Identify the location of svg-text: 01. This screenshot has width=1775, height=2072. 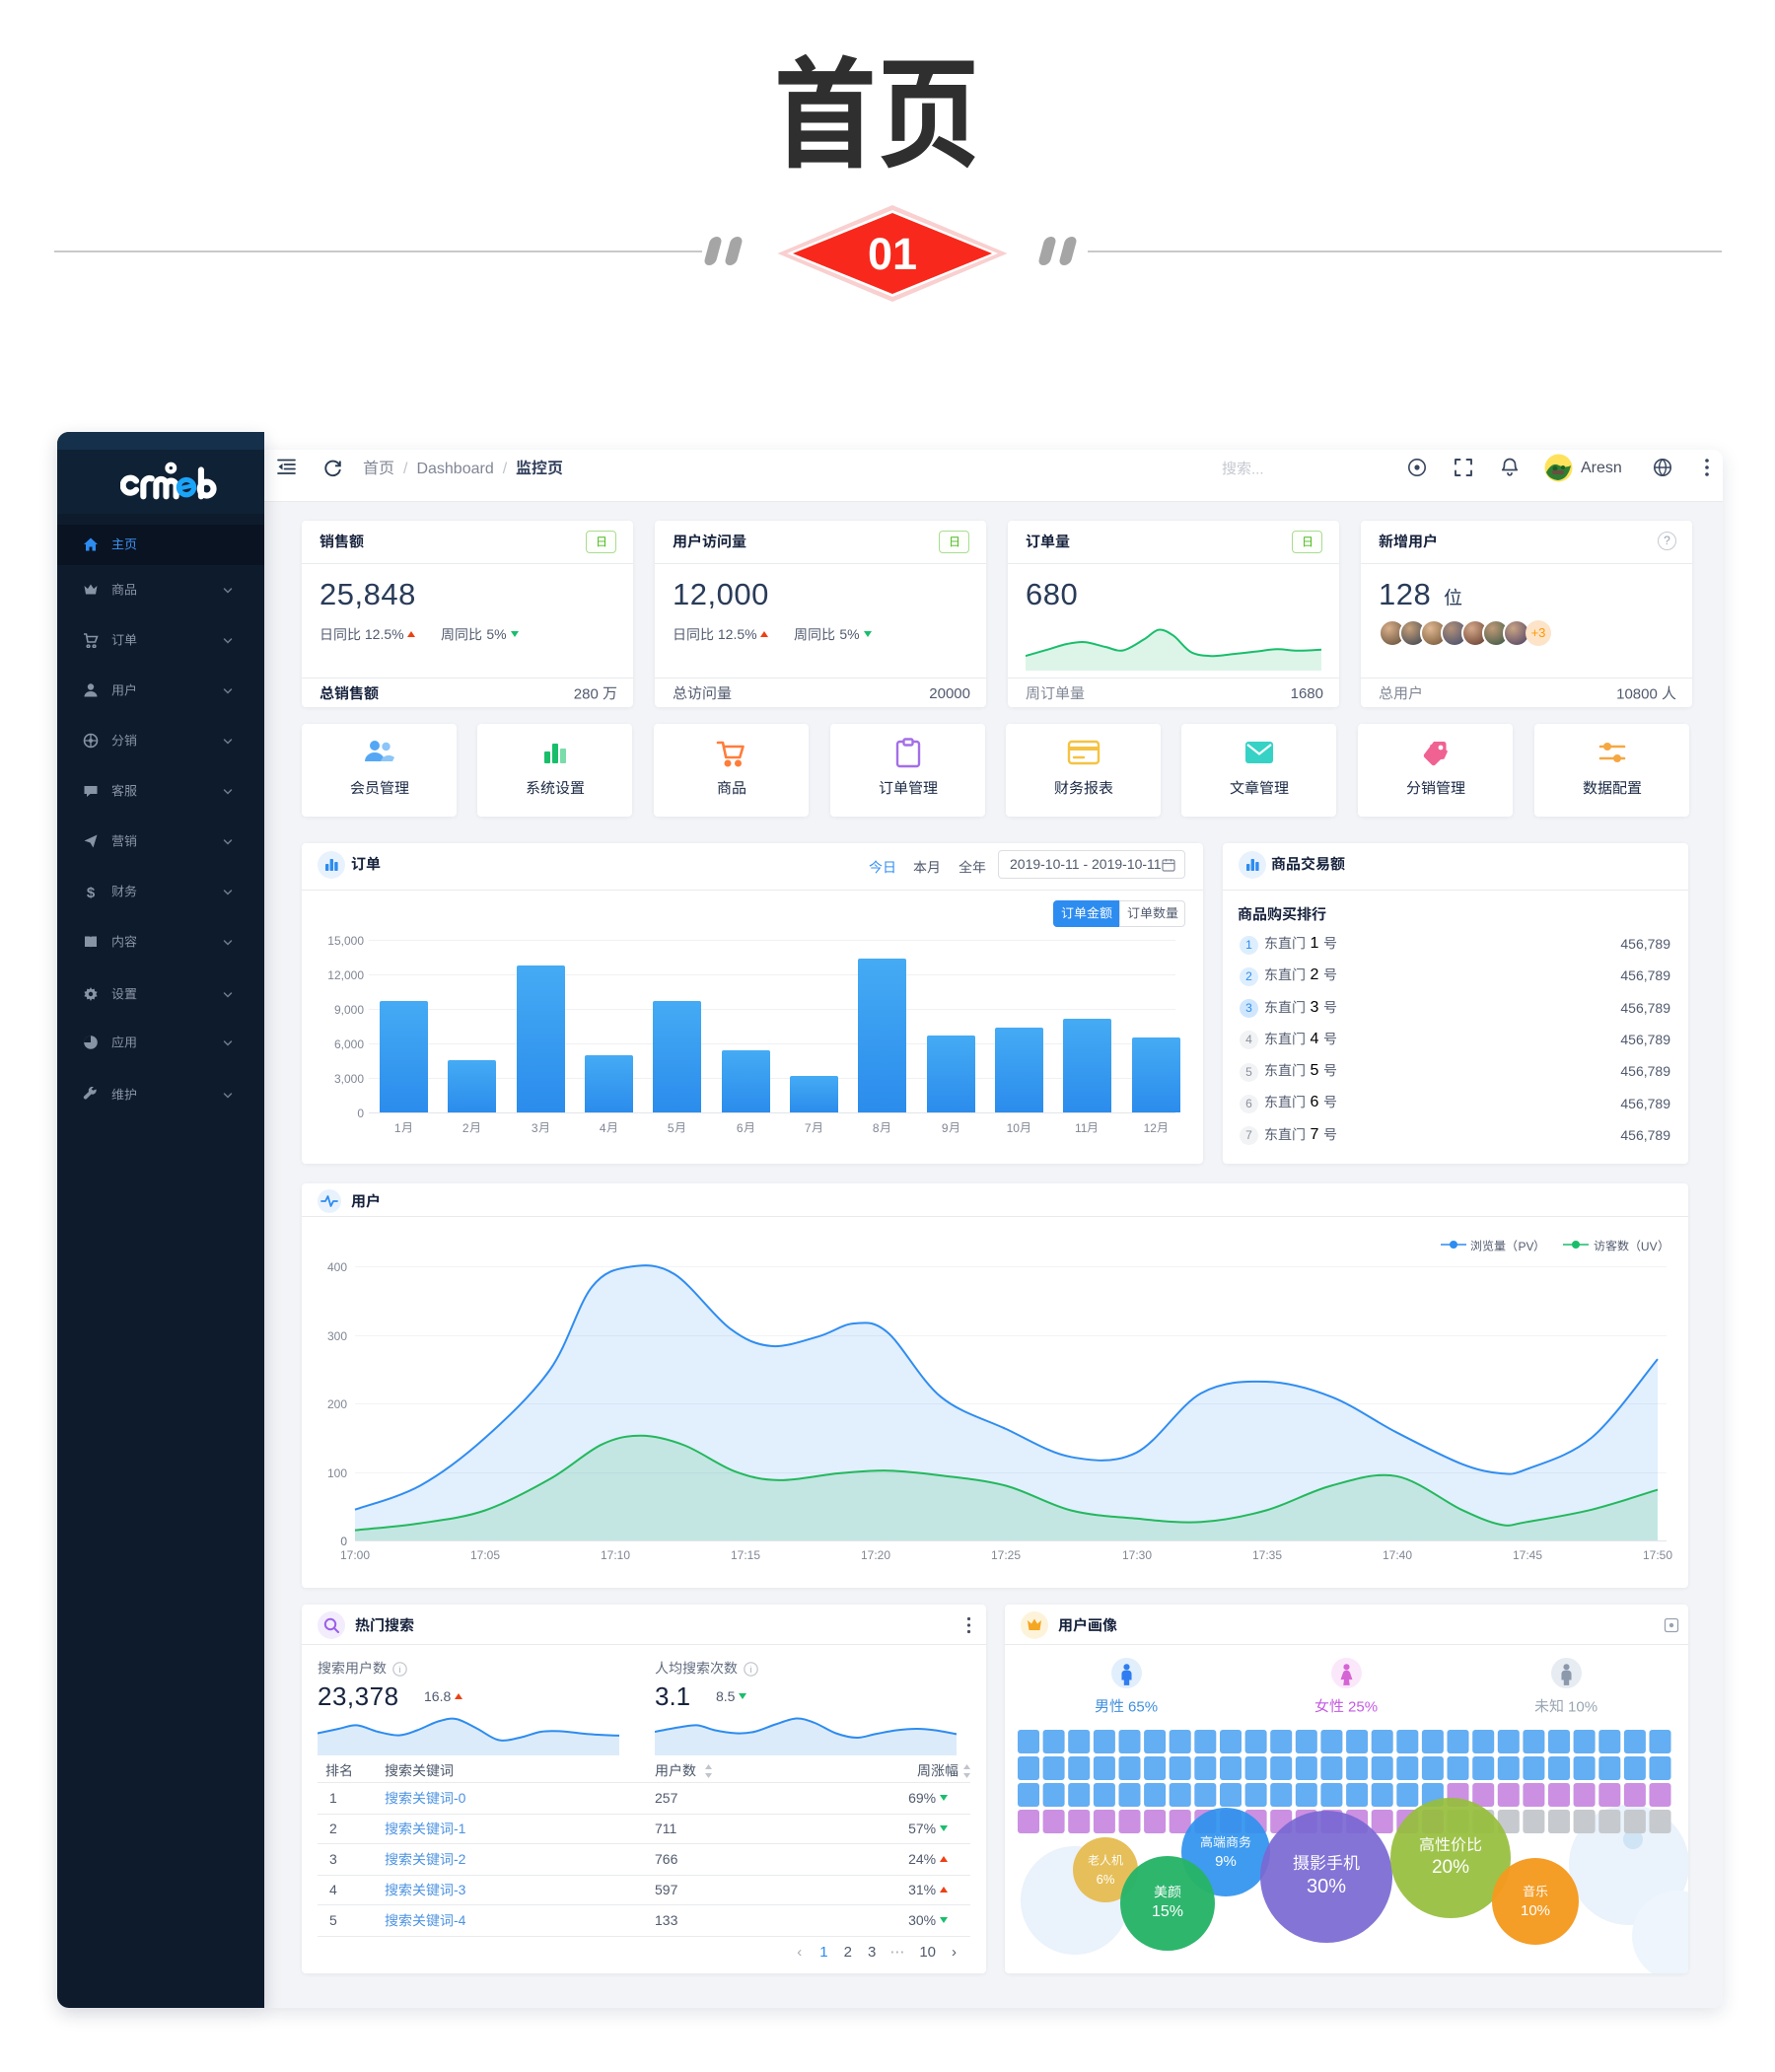
(892, 254).